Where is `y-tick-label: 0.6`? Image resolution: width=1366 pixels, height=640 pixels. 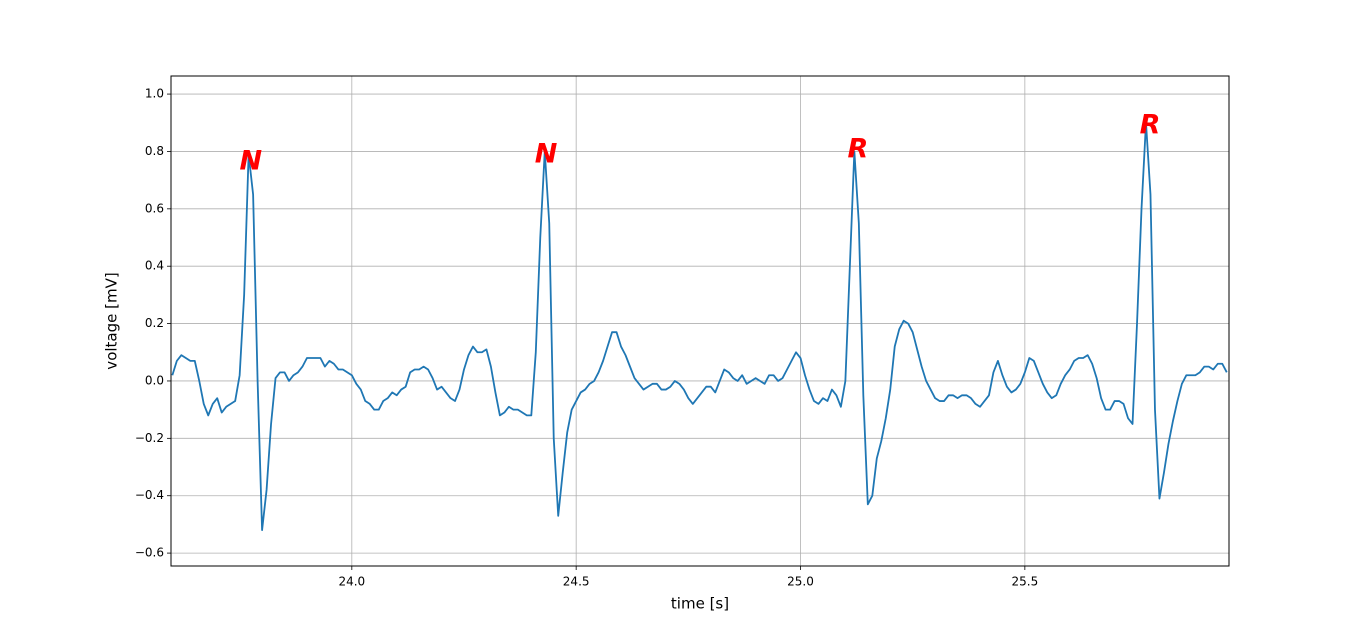
y-tick-label: 0.6 is located at coordinates (154, 208).